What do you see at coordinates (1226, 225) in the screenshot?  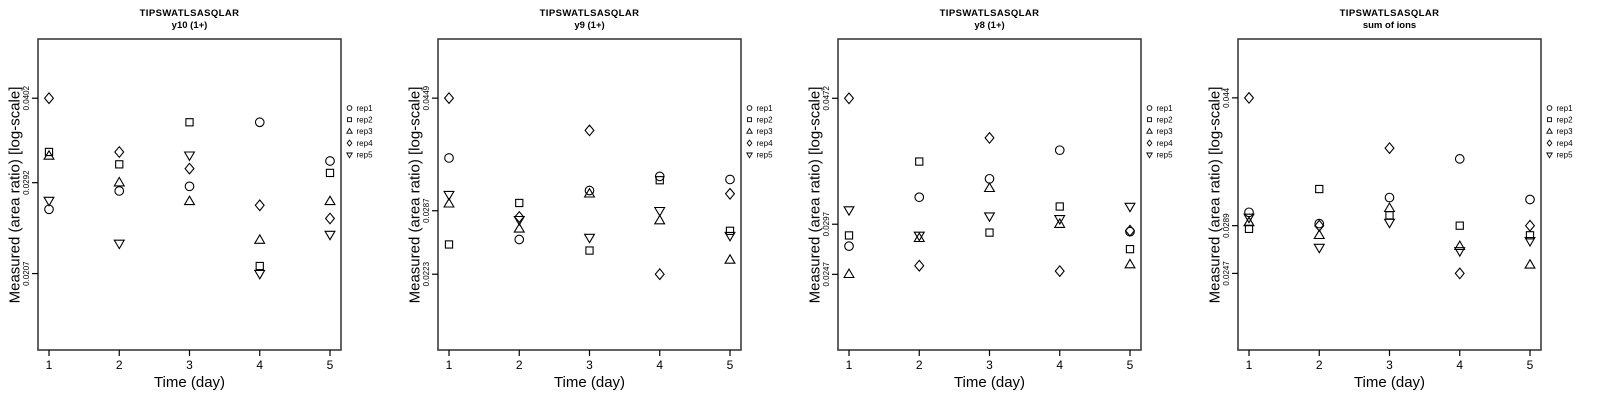 I see `y-tick-label: 0.0289` at bounding box center [1226, 225].